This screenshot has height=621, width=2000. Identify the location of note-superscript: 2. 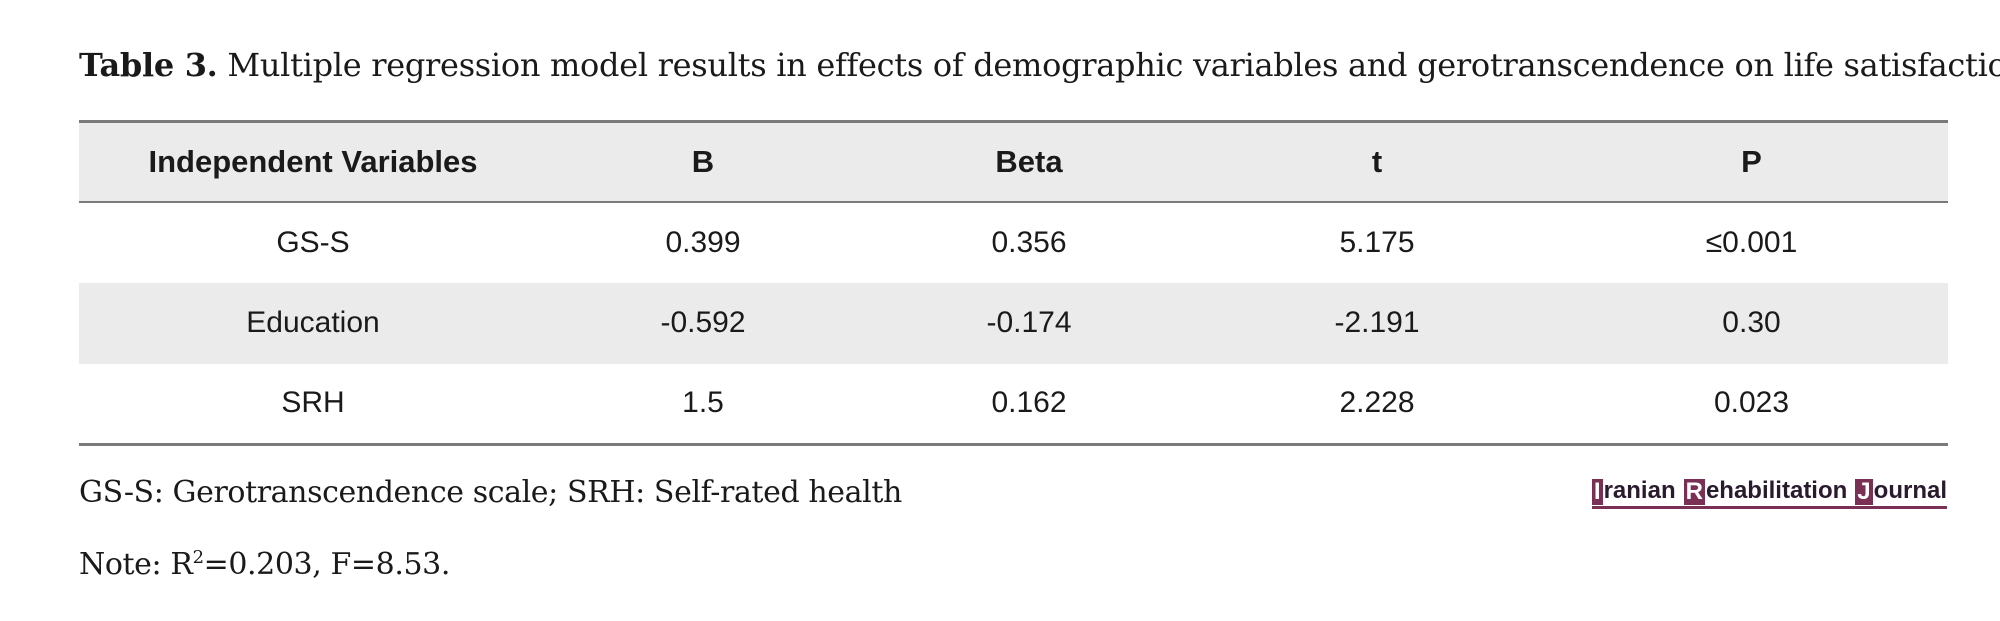
(198, 557).